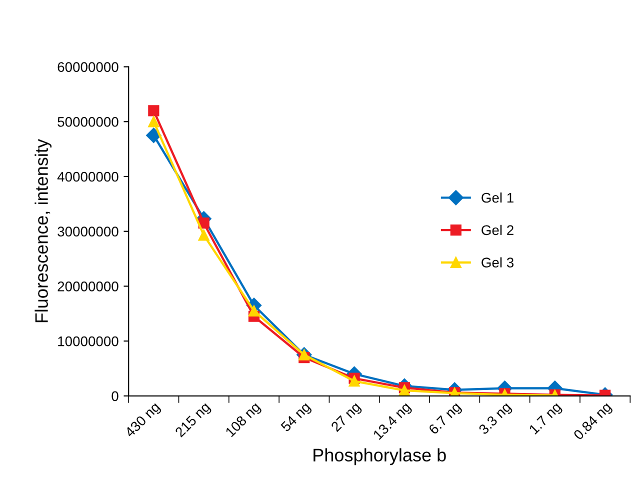 The width and height of the screenshot is (643, 477). I want to click on x-tick-label: 54 ng, so click(296, 418).